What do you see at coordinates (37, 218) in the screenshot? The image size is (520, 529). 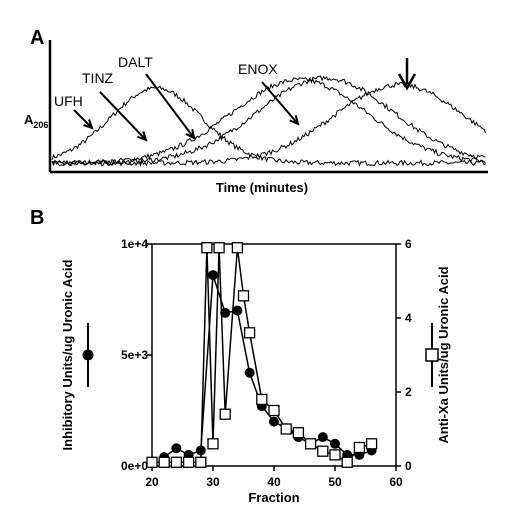 I see `panel-b-letter: B` at bounding box center [37, 218].